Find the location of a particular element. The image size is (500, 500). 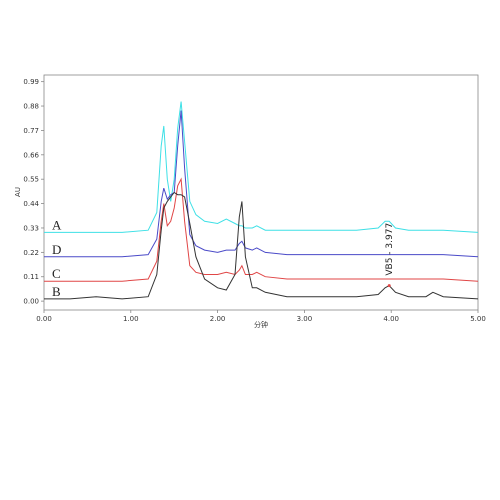

x-tick-label: 4.00 is located at coordinates (391, 319).